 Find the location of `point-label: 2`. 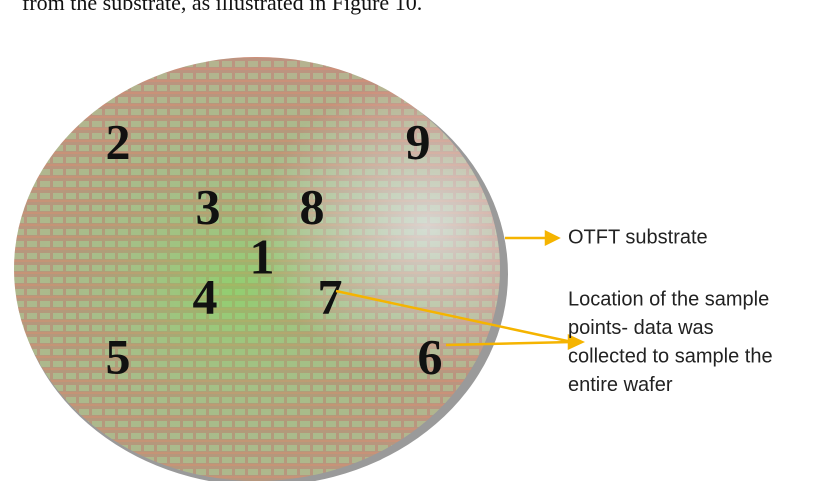

point-label: 2 is located at coordinates (118, 141).